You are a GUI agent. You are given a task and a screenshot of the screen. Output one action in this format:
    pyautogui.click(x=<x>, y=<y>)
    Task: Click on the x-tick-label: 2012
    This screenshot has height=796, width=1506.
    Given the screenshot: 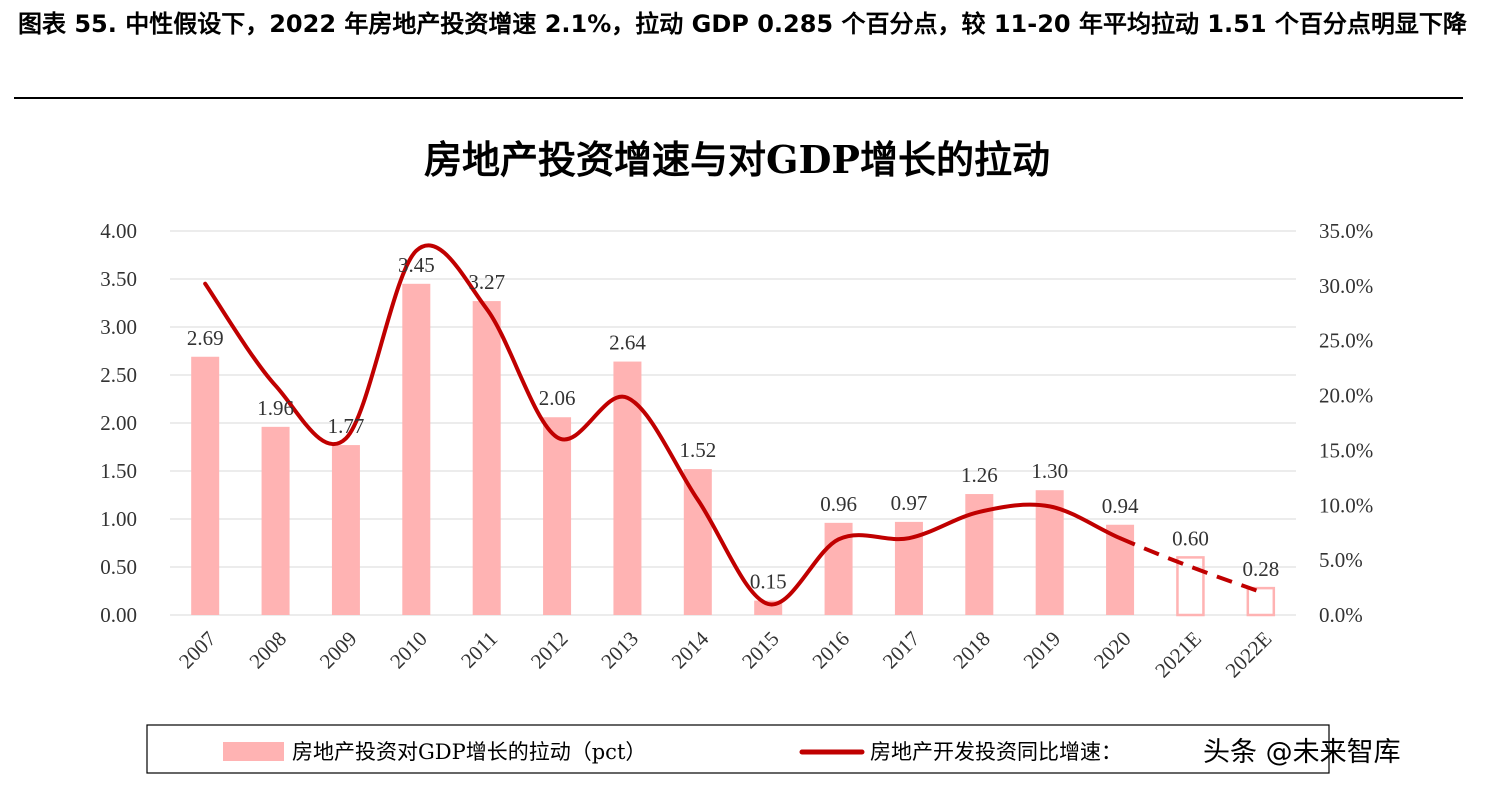 What is the action you would take?
    pyautogui.click(x=549, y=650)
    